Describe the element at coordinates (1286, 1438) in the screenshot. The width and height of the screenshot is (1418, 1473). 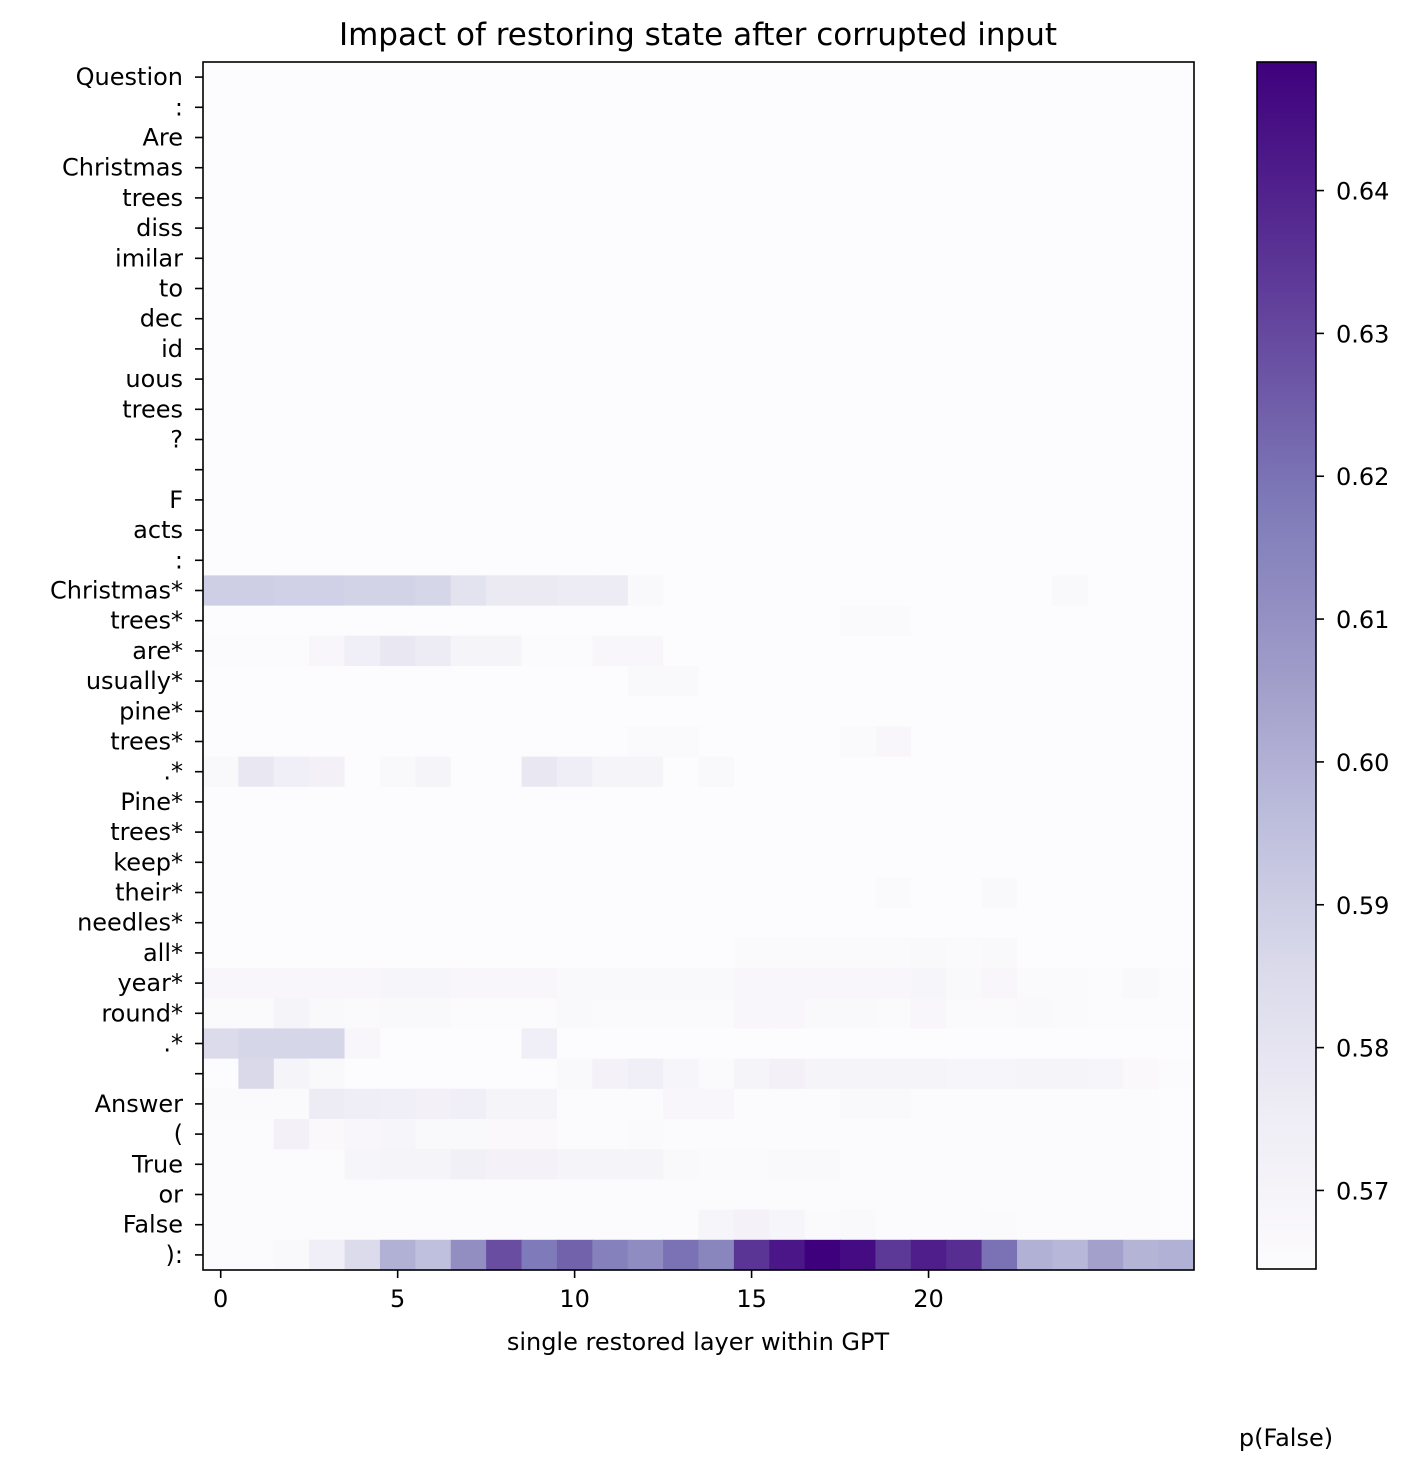
I see `colorbar-label: p(False)` at that location.